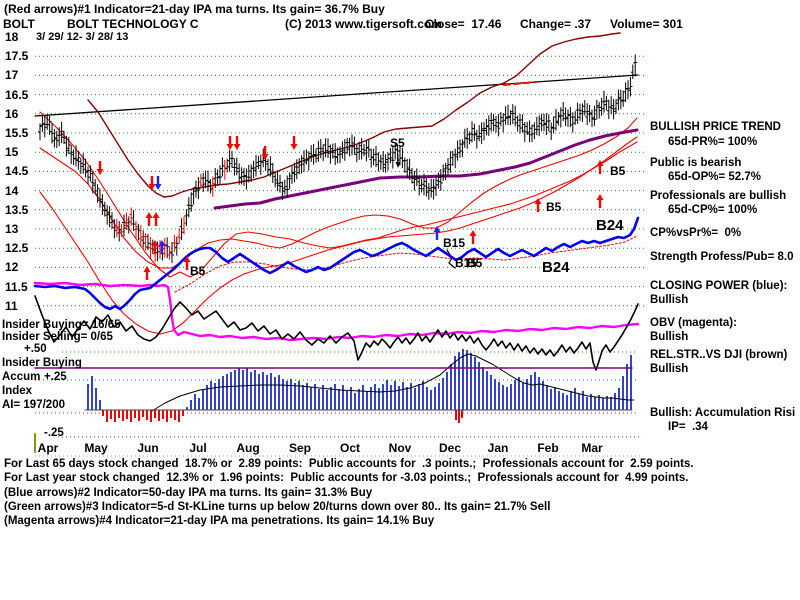 The width and height of the screenshot is (800, 600). What do you see at coordinates (12, 267) in the screenshot?
I see `y-axis-label: 12` at bounding box center [12, 267].